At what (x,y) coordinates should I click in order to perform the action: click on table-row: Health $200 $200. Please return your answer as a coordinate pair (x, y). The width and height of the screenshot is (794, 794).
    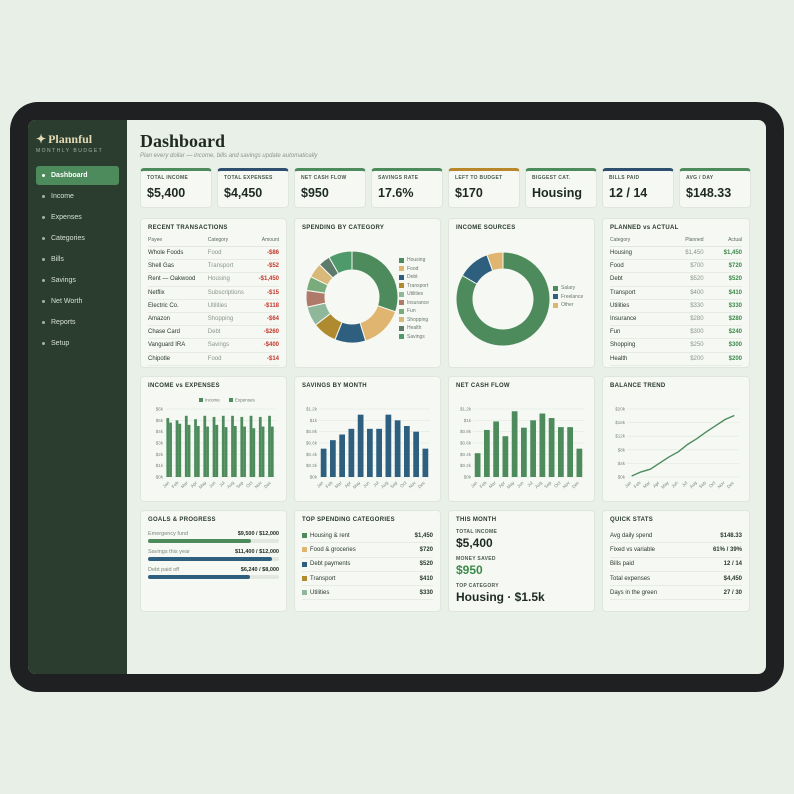
    Looking at the image, I should click on (676, 359).